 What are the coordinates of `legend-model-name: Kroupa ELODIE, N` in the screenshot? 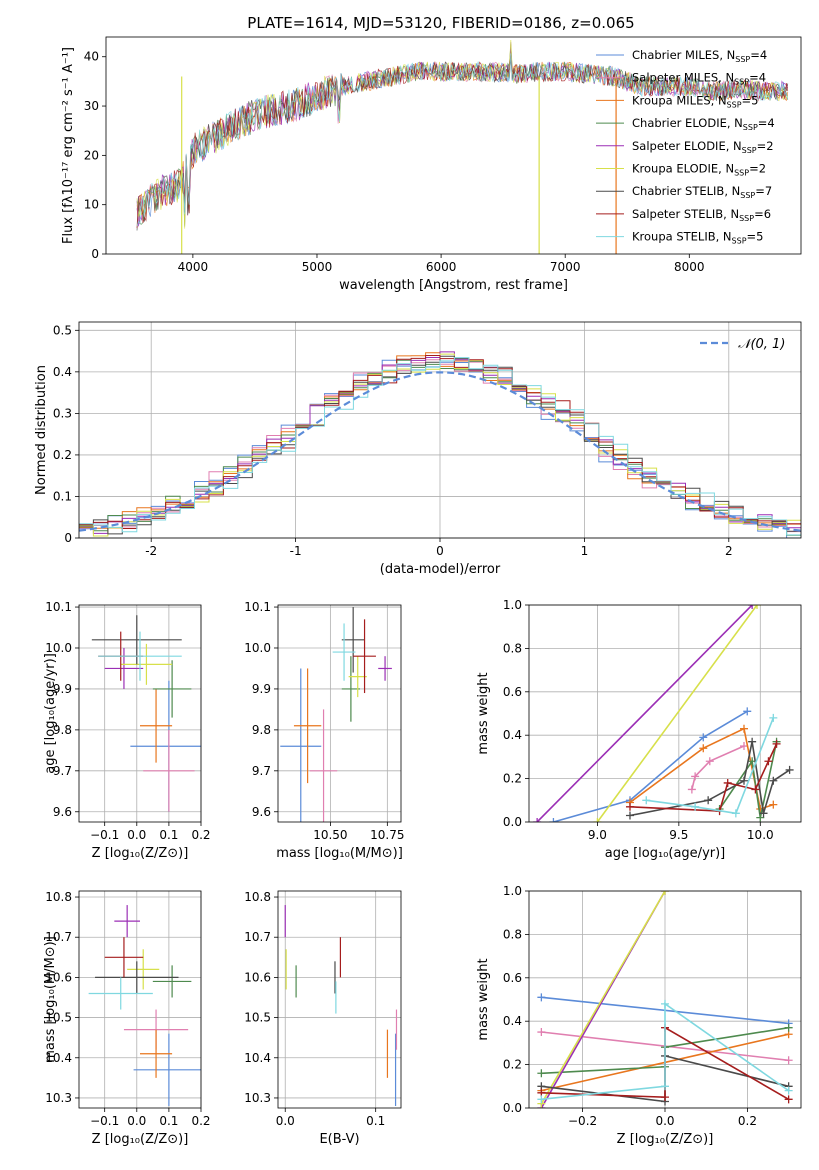 It's located at (683, 169).